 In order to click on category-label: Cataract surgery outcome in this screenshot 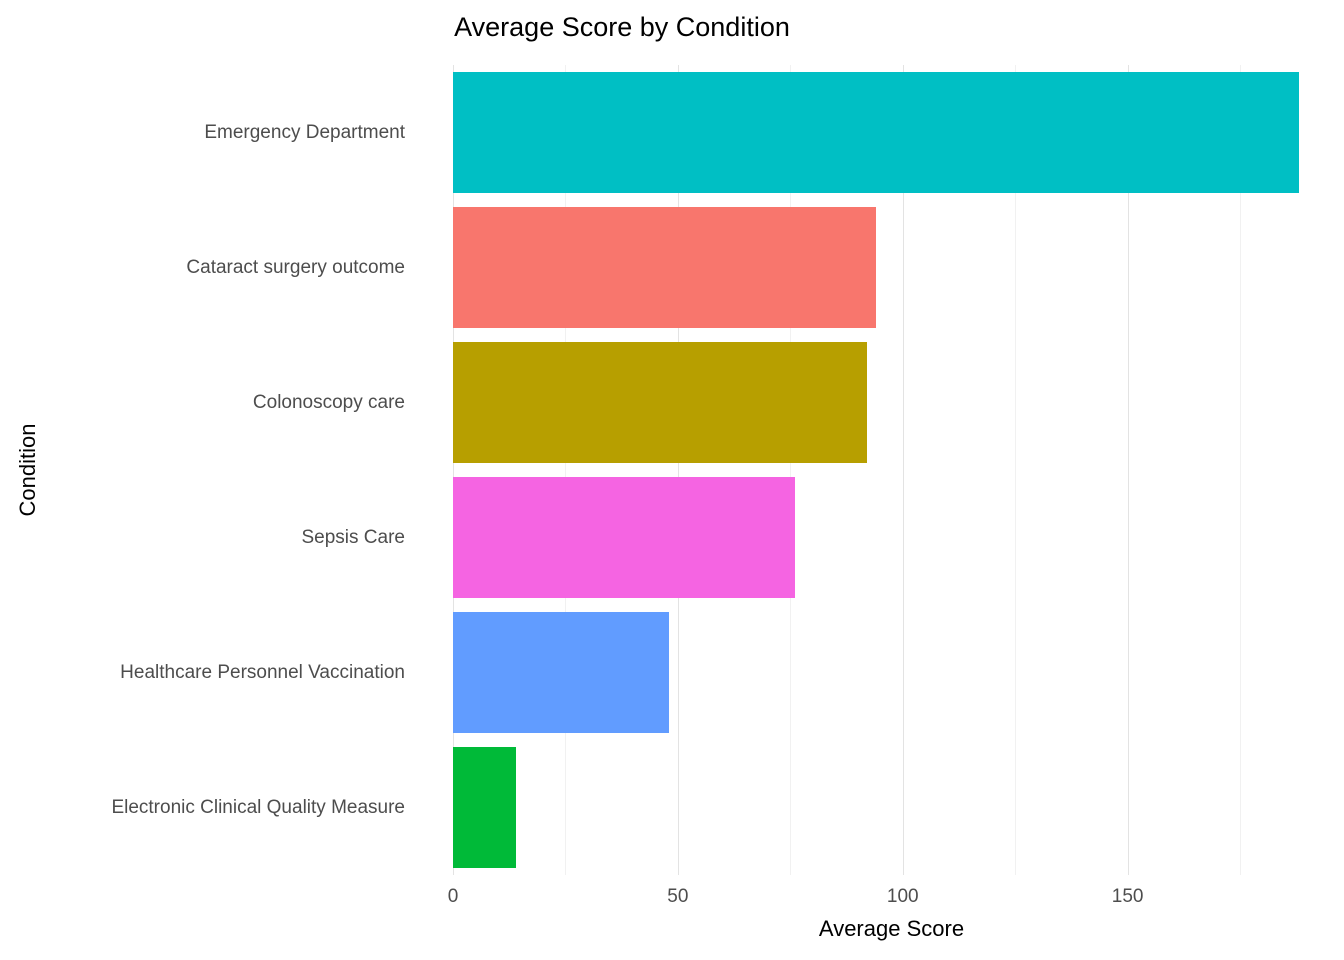, I will do `click(295, 267)`.